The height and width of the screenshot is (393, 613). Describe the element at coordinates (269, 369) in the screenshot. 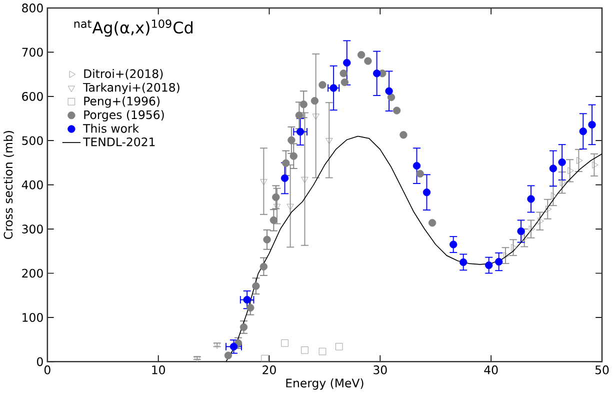

I see `x-tick-label: 20` at that location.